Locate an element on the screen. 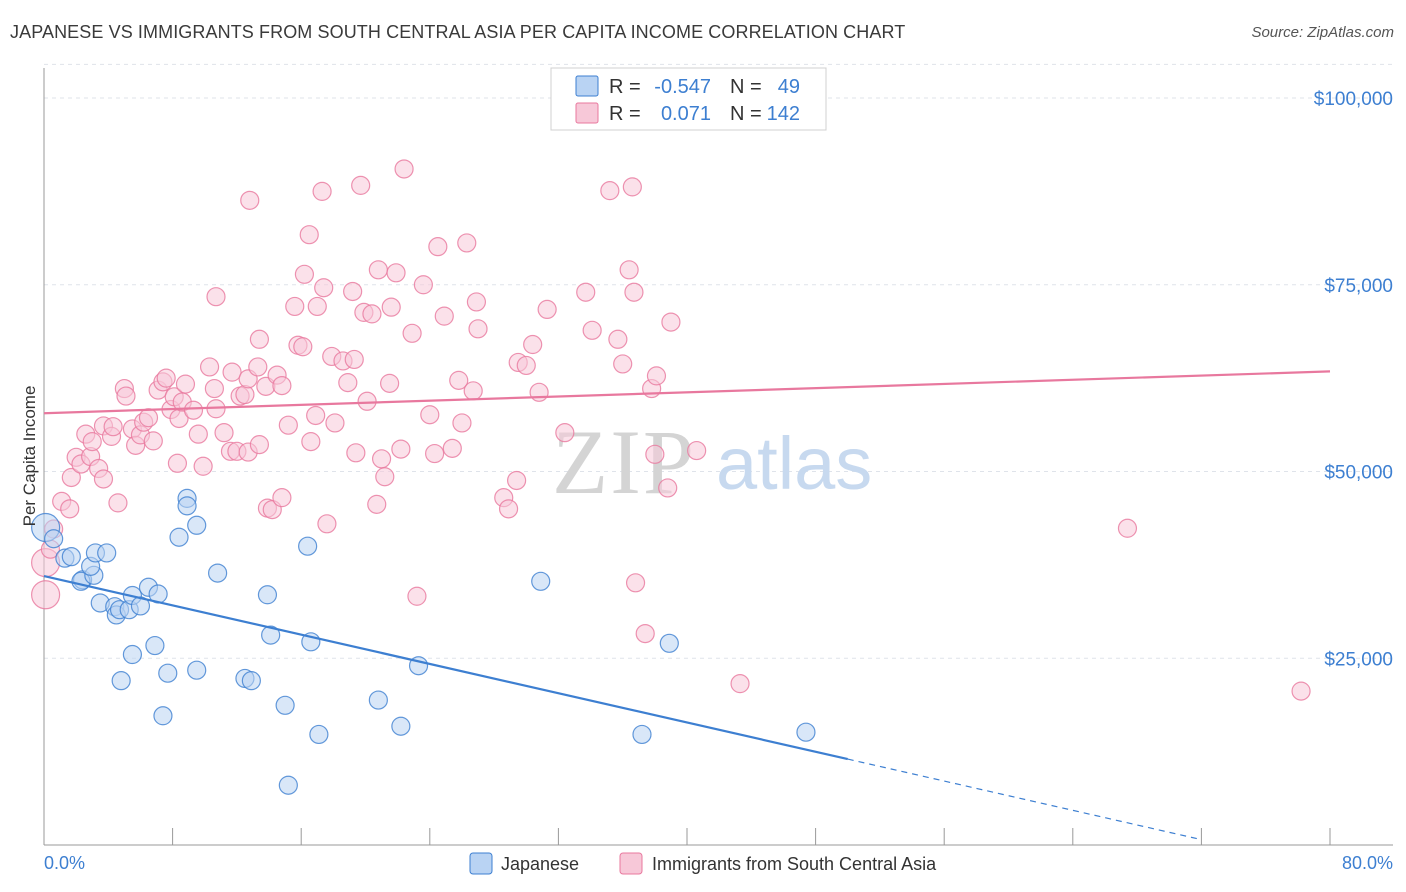 The image size is (1406, 892). y-tick-label: $75,000 is located at coordinates (1358, 286).